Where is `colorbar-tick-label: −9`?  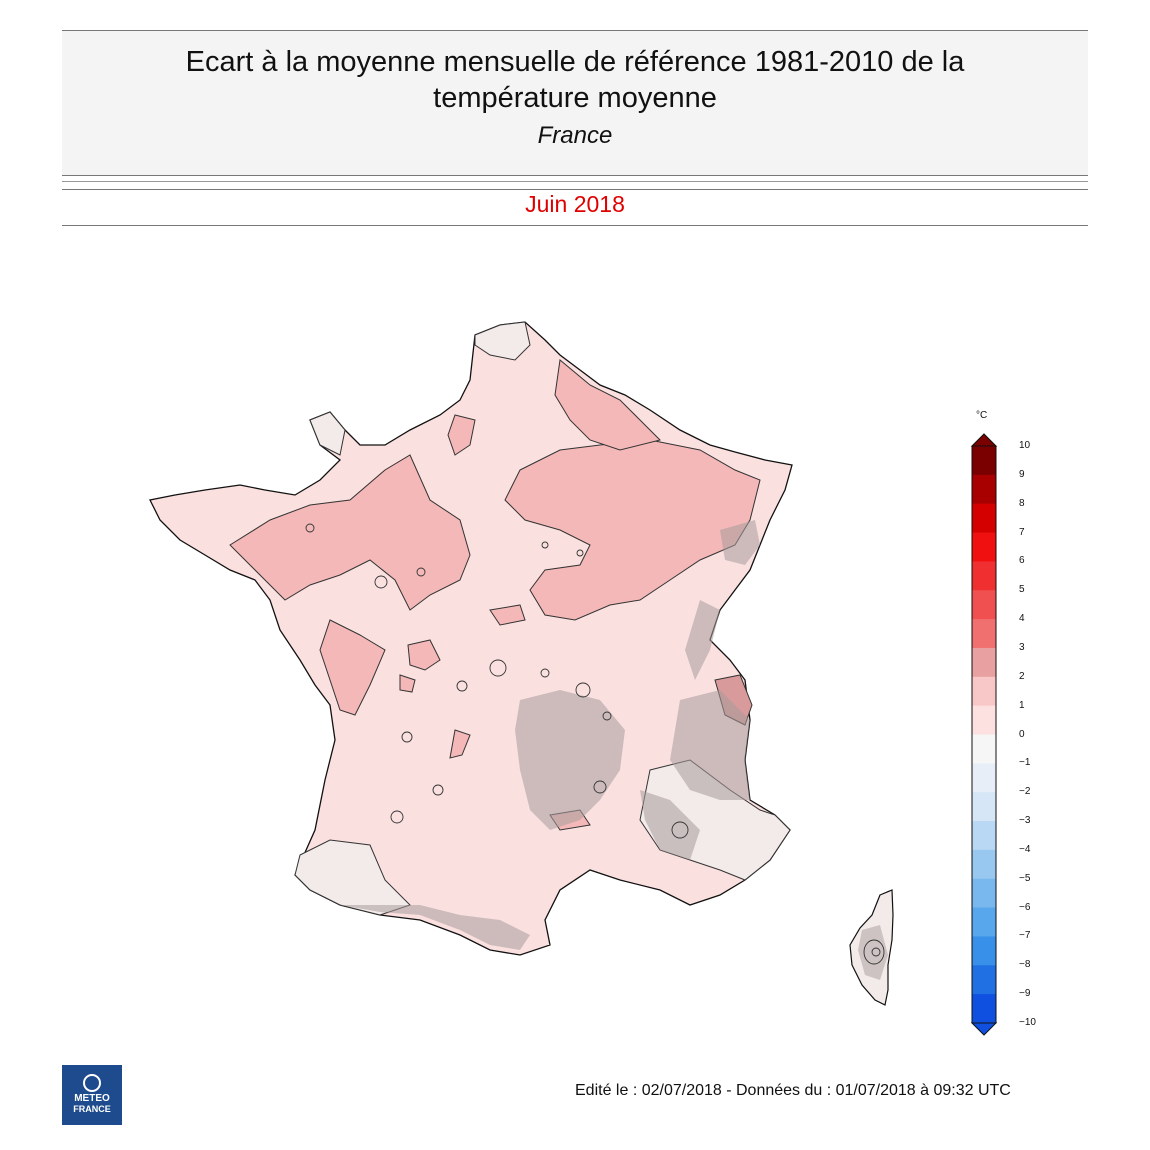 colorbar-tick-label: −9 is located at coordinates (1025, 994).